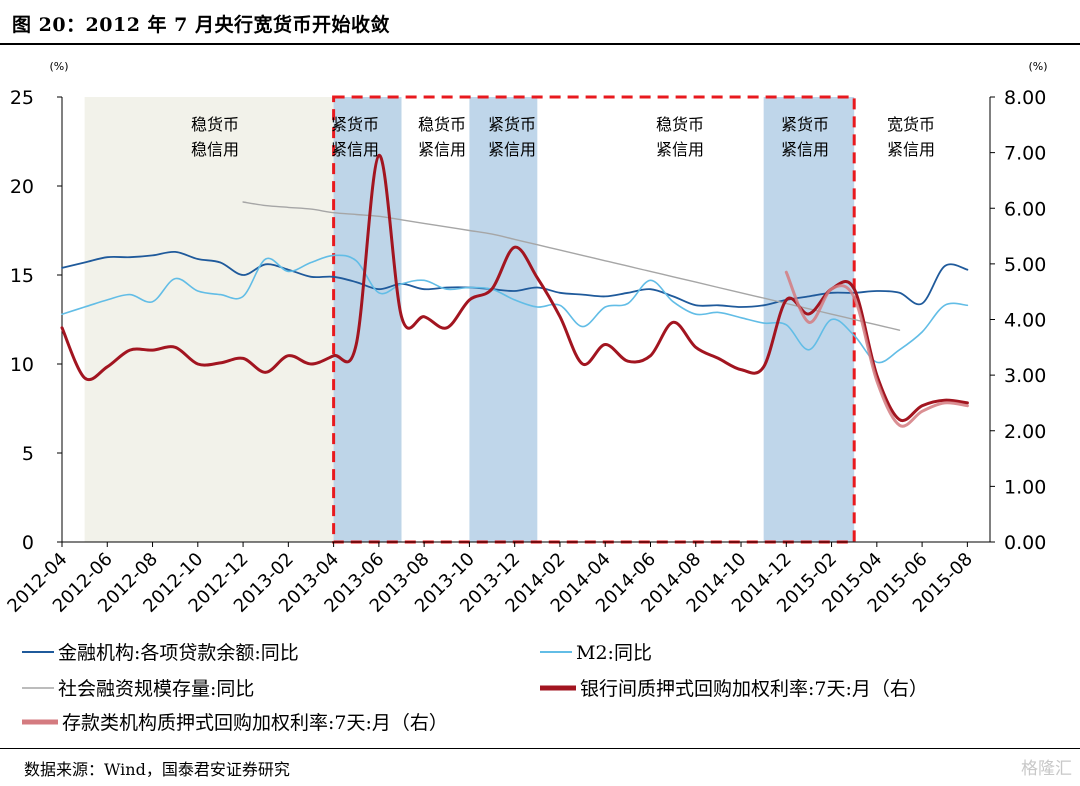 The image size is (1080, 786). Describe the element at coordinates (178, 653) in the screenshot. I see `legend-label-0: 金融机构:各项贷款余额:同比` at that location.